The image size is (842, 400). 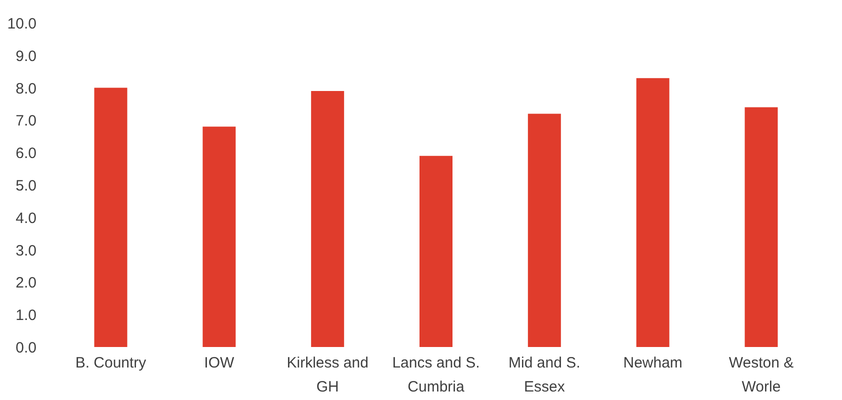 What do you see at coordinates (26, 251) in the screenshot?
I see `y-tick-label: 3.0` at bounding box center [26, 251].